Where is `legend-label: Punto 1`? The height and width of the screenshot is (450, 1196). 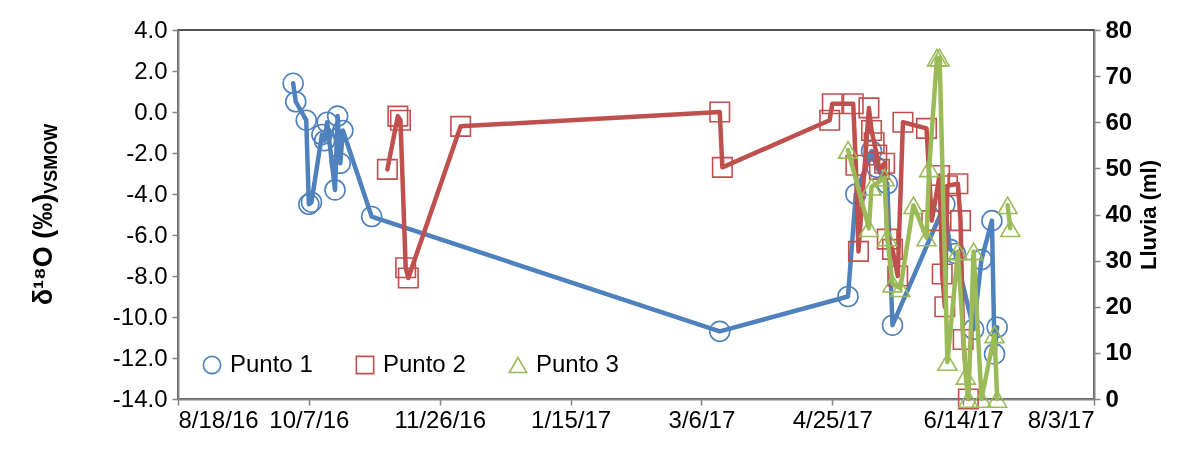 legend-label: Punto 1 is located at coordinates (271, 363).